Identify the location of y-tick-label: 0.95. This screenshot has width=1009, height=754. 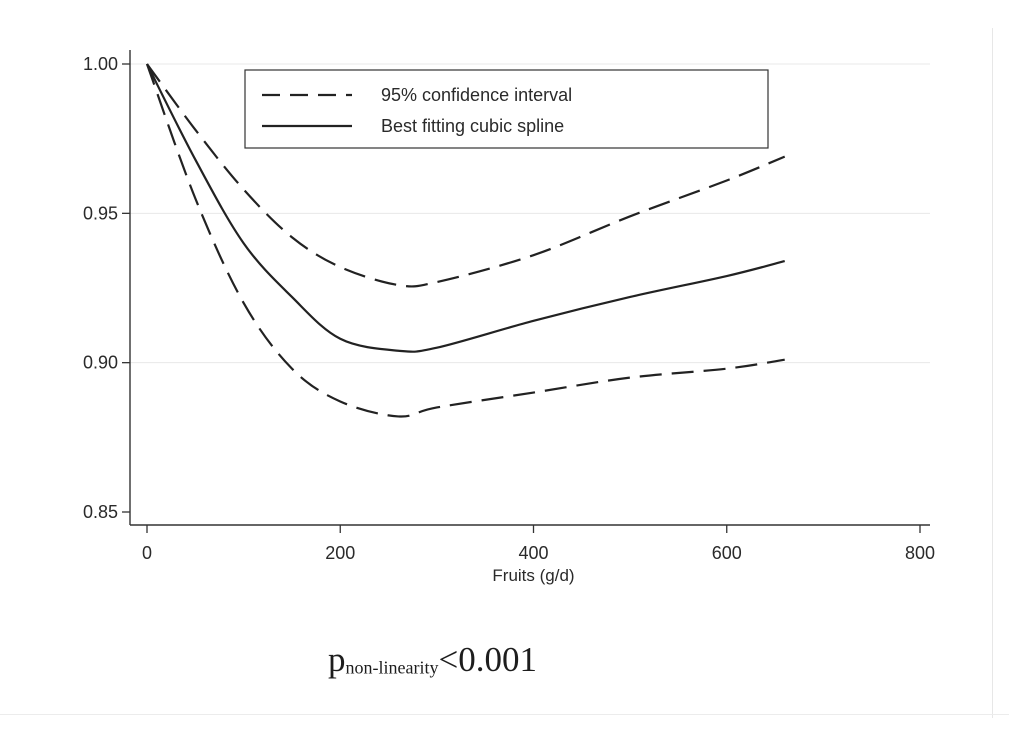
(100, 213).